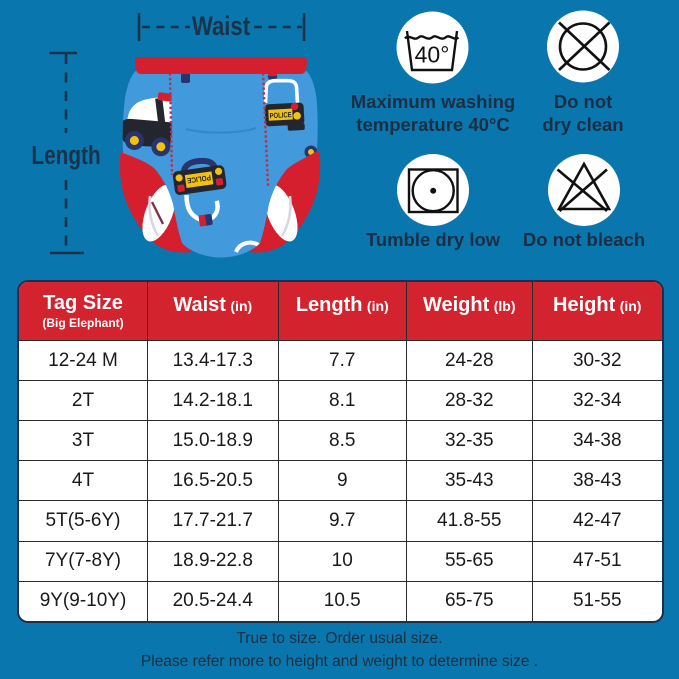  I want to click on svg-text: Length, so click(65, 155).